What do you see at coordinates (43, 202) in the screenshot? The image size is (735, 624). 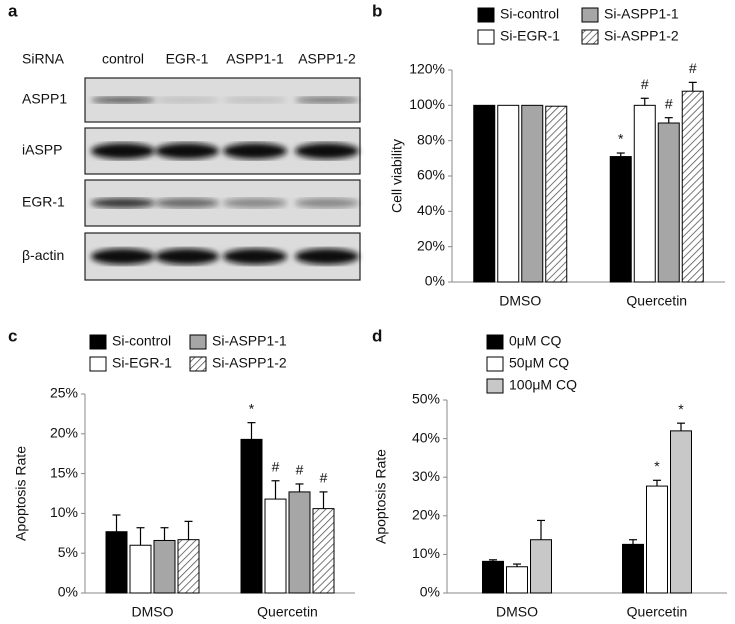 I see `row-label: EGR-1` at bounding box center [43, 202].